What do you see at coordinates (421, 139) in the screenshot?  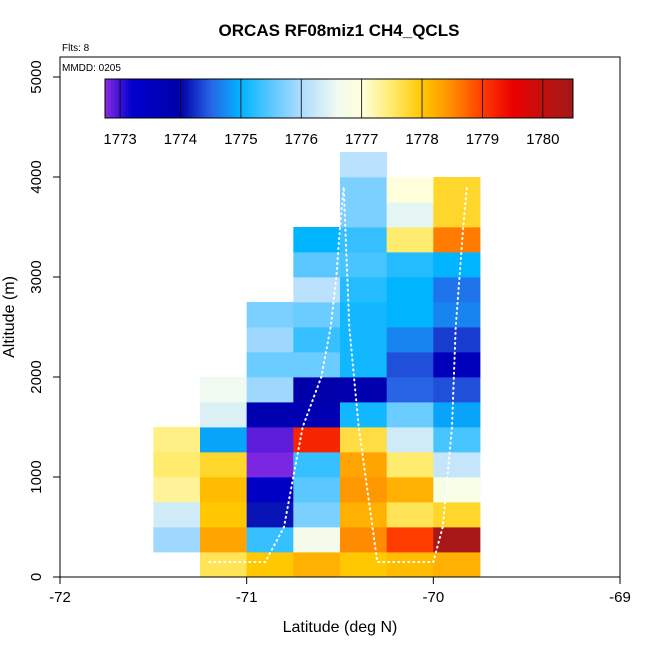 I see `colorbar-tick-label: 1778` at bounding box center [421, 139].